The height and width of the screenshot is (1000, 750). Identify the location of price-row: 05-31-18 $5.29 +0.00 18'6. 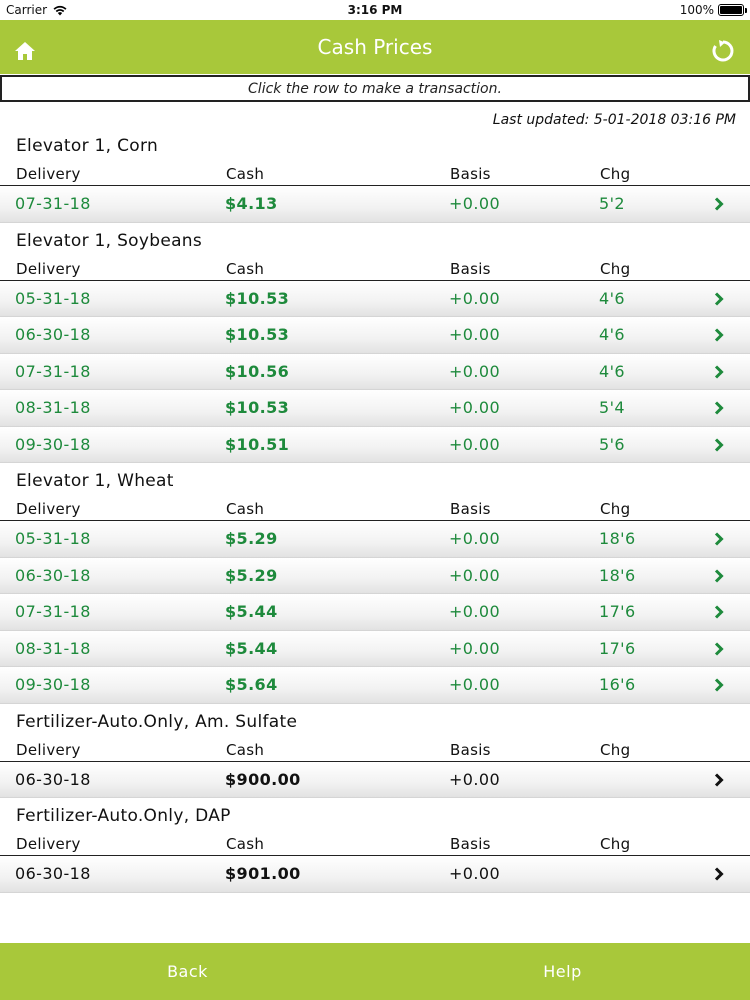
(375, 539).